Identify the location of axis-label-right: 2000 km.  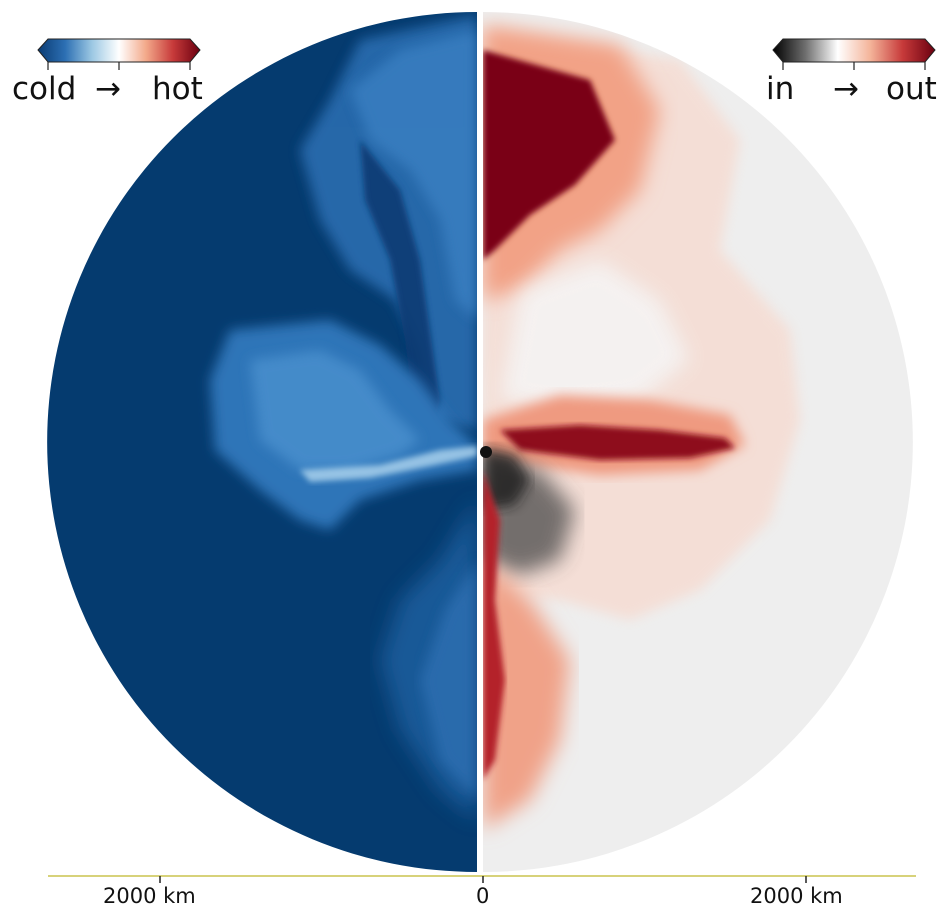
(796, 896).